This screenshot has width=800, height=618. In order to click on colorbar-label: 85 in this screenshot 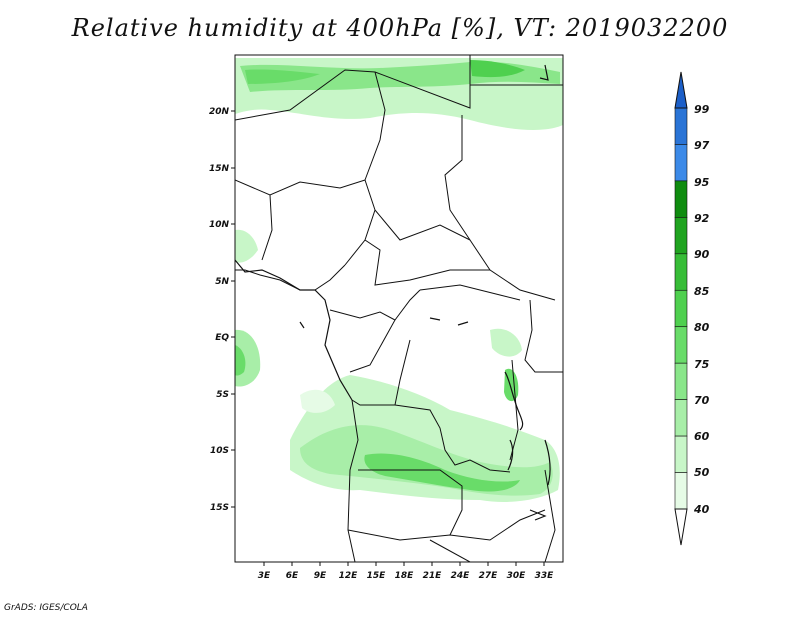, I will do `click(702, 291)`.